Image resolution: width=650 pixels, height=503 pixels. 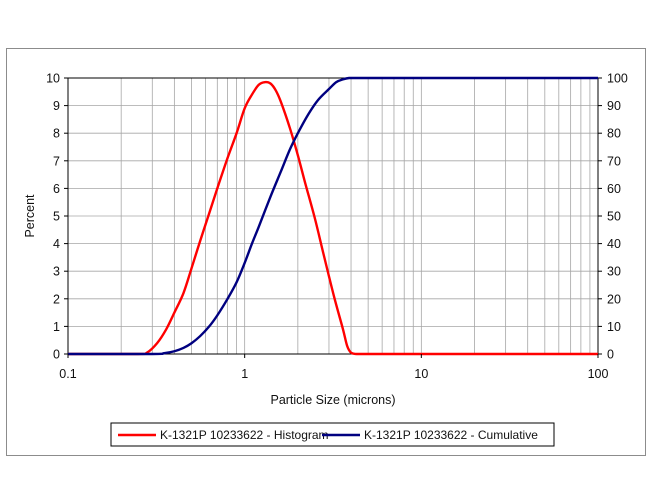 What do you see at coordinates (451, 435) in the screenshot?
I see `legend-label-cumulative: K-1321P 10233622 - Cumulative` at bounding box center [451, 435].